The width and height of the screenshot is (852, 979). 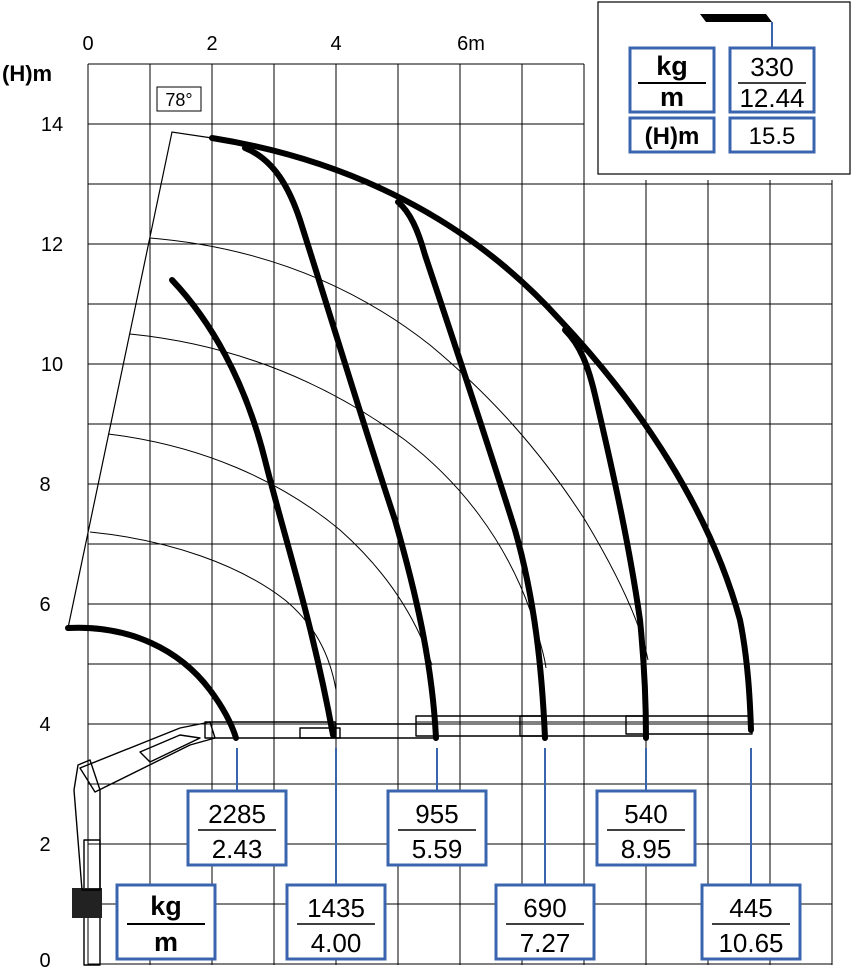 I want to click on crane-base-motor, so click(x=87, y=903).